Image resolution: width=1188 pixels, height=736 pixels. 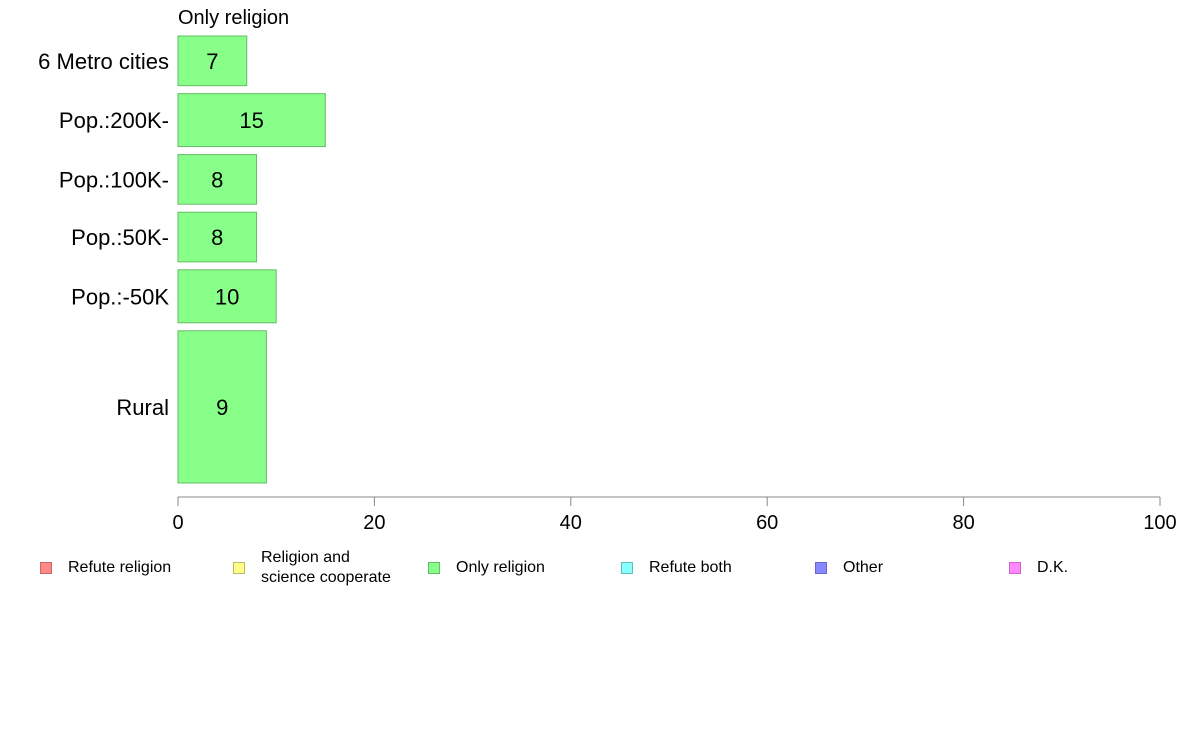 I want to click on bar-value-label: 7, so click(x=212, y=61).